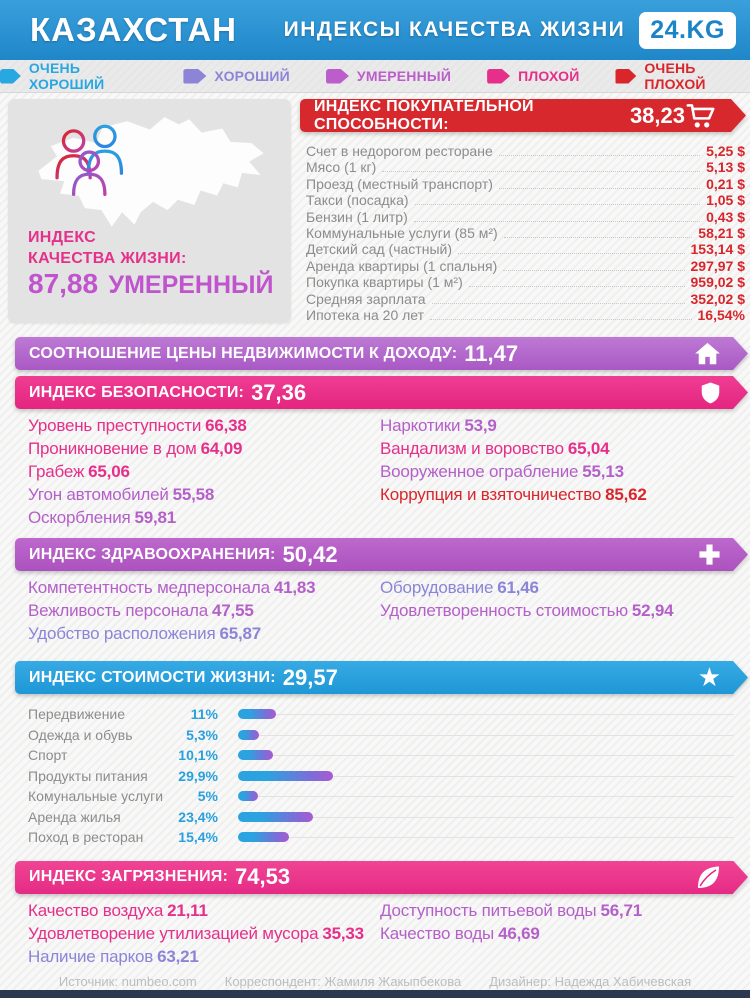  Describe the element at coordinates (204, 910) in the screenshot. I see `stat-row: Качество воздуха 21,11` at that location.